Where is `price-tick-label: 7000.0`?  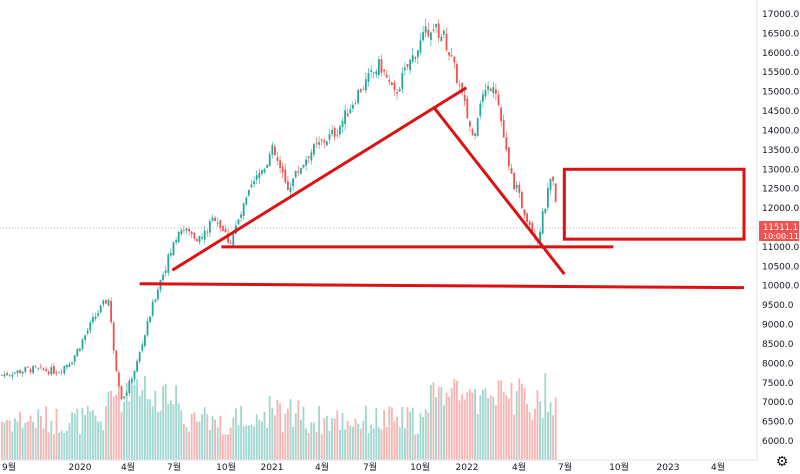 price-tick-label: 7000.0 is located at coordinates (778, 403).